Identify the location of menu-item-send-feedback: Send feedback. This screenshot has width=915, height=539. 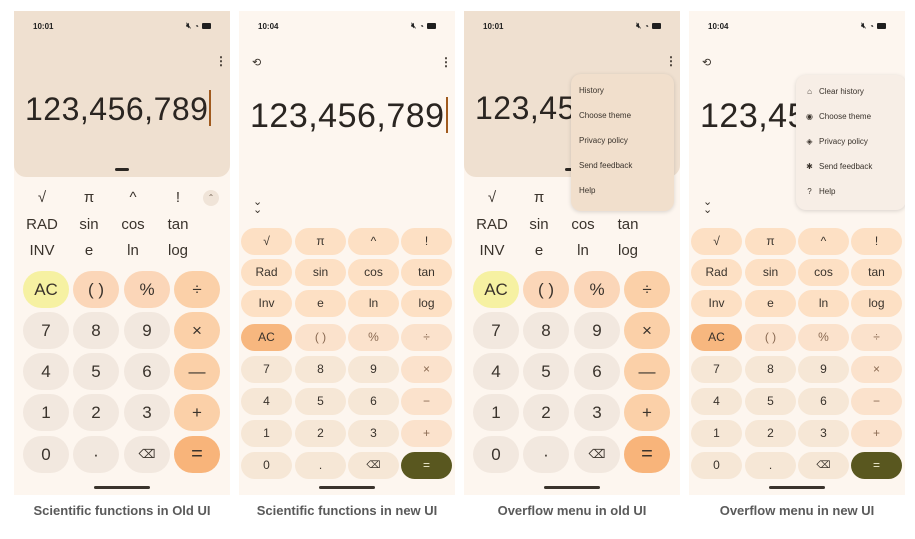
(606, 165).